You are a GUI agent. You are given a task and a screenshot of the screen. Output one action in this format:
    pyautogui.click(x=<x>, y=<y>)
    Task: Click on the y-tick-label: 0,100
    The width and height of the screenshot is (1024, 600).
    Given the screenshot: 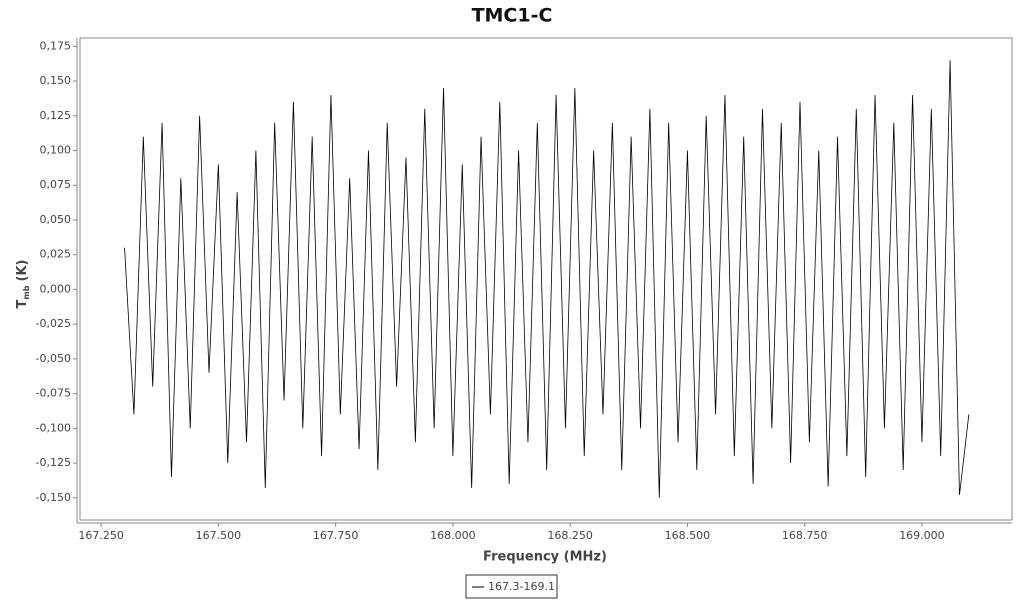 What is the action you would take?
    pyautogui.click(x=56, y=150)
    